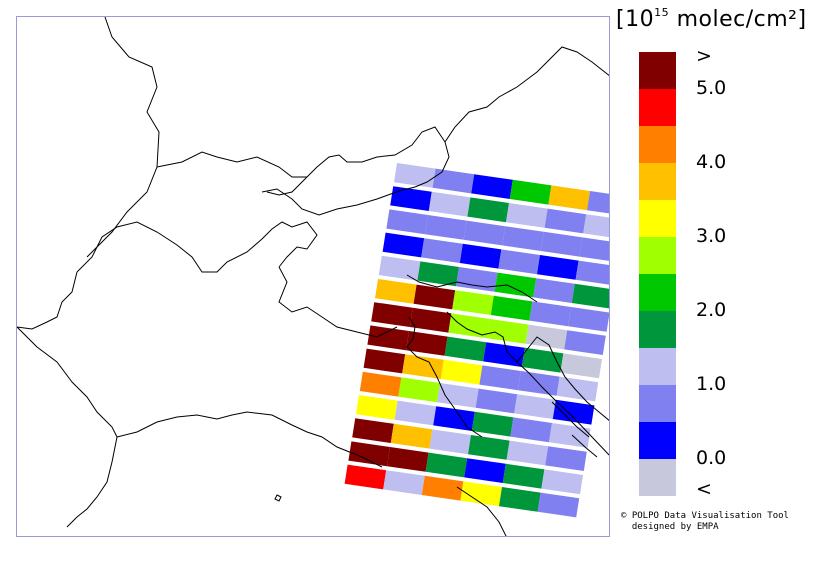  Describe the element at coordinates (704, 56) in the screenshot. I see `legend-label: >` at that location.